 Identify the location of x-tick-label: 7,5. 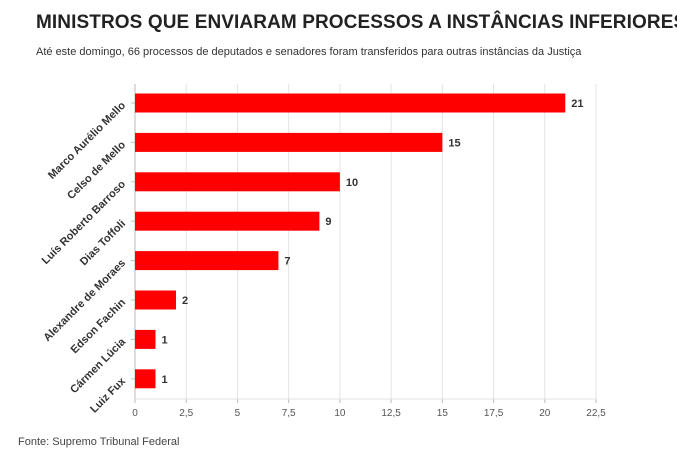
(289, 413).